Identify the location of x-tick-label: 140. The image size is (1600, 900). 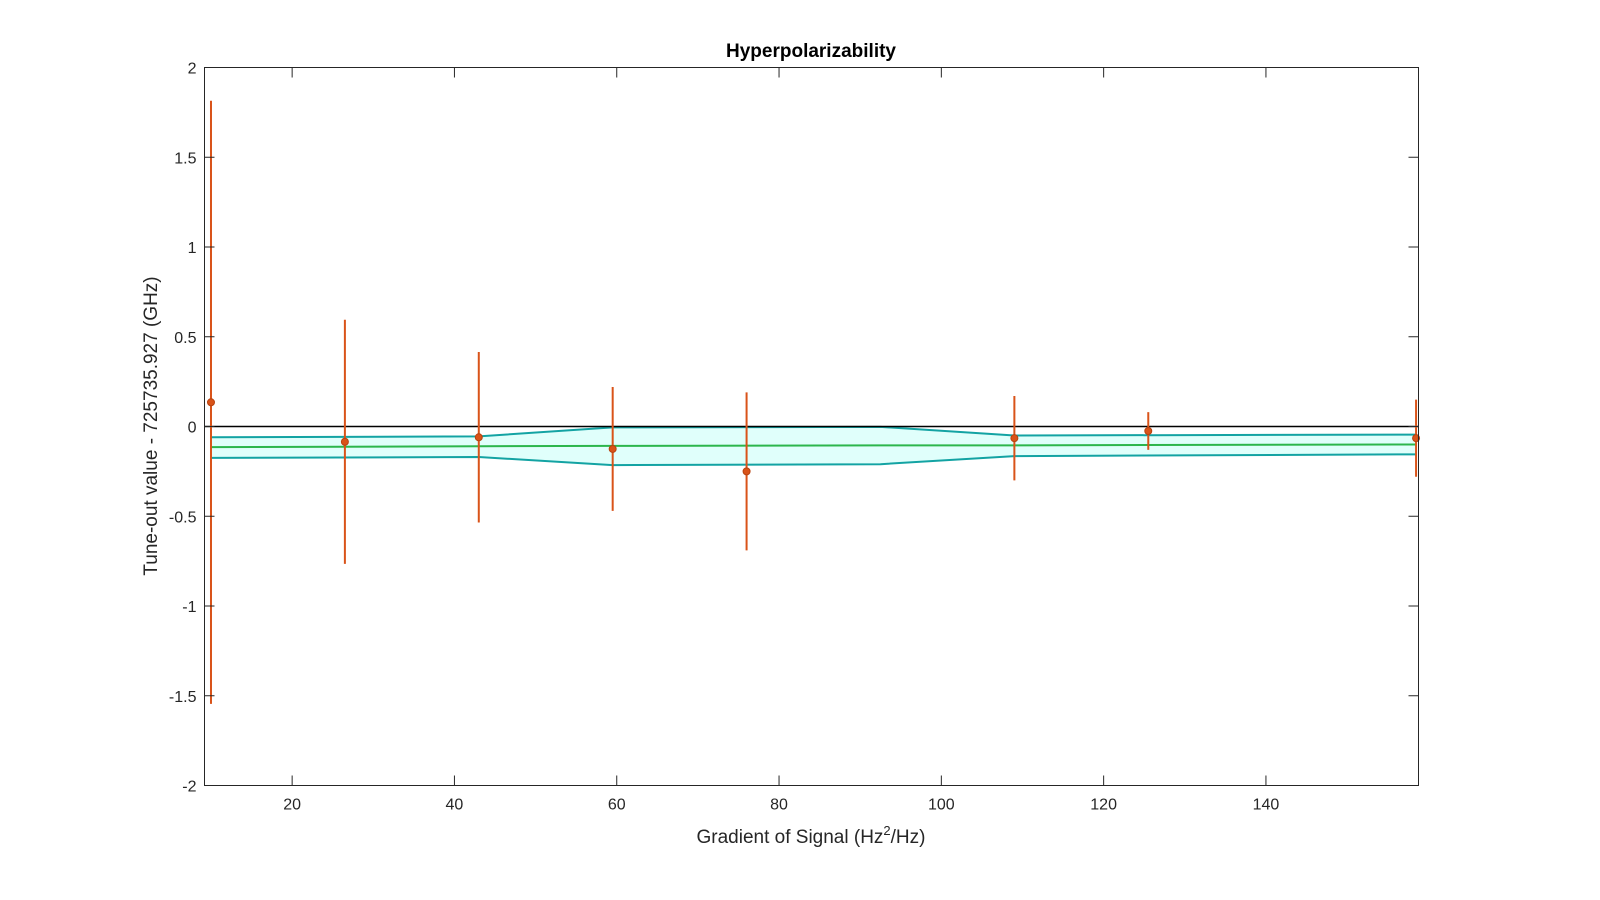
(1266, 805).